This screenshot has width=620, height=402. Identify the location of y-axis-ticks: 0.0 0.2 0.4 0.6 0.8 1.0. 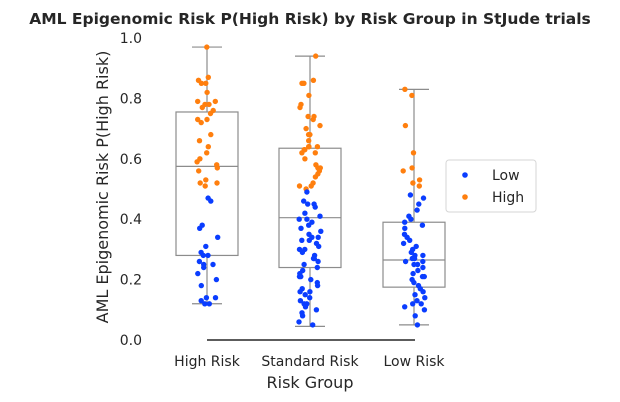
(131, 190).